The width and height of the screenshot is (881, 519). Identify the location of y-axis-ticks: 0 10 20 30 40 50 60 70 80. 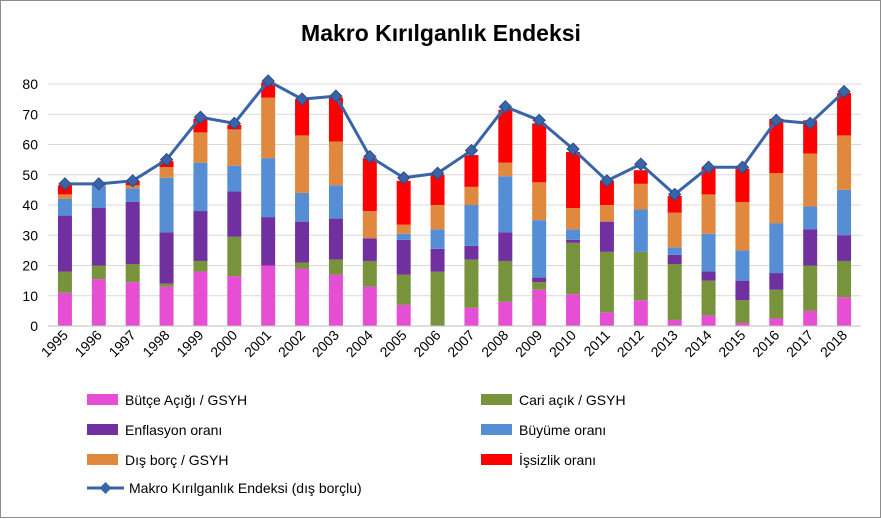
(30, 205).